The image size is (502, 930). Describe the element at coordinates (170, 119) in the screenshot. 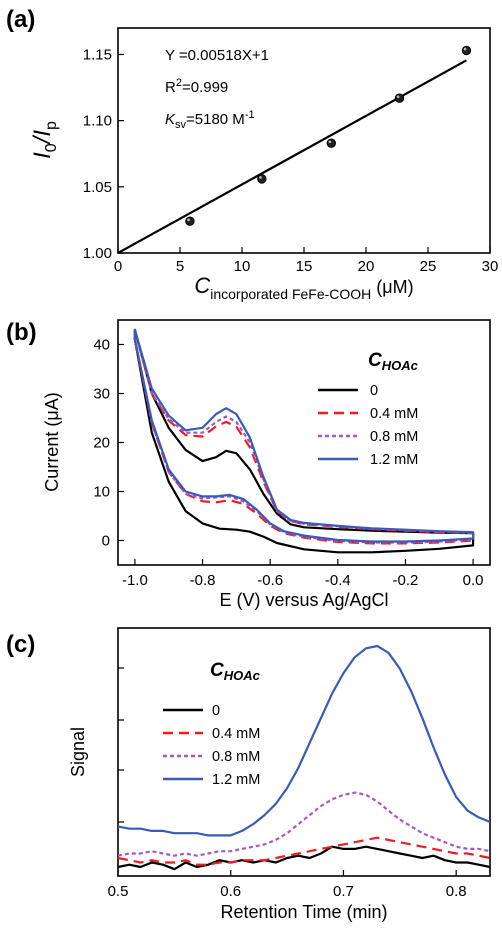

I see `ksv-main: K` at that location.